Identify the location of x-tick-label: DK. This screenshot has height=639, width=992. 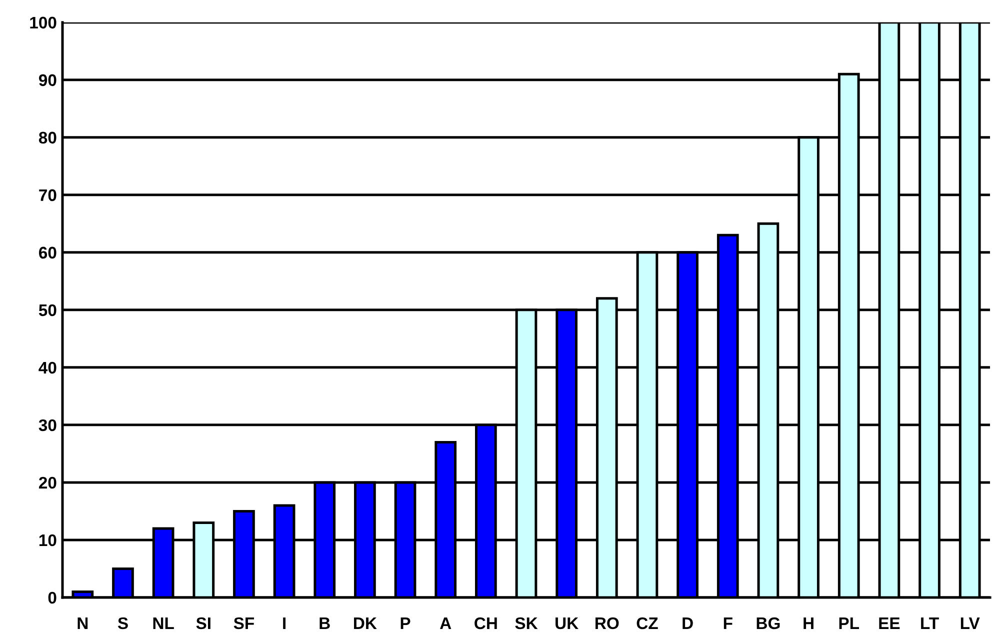
(365, 623).